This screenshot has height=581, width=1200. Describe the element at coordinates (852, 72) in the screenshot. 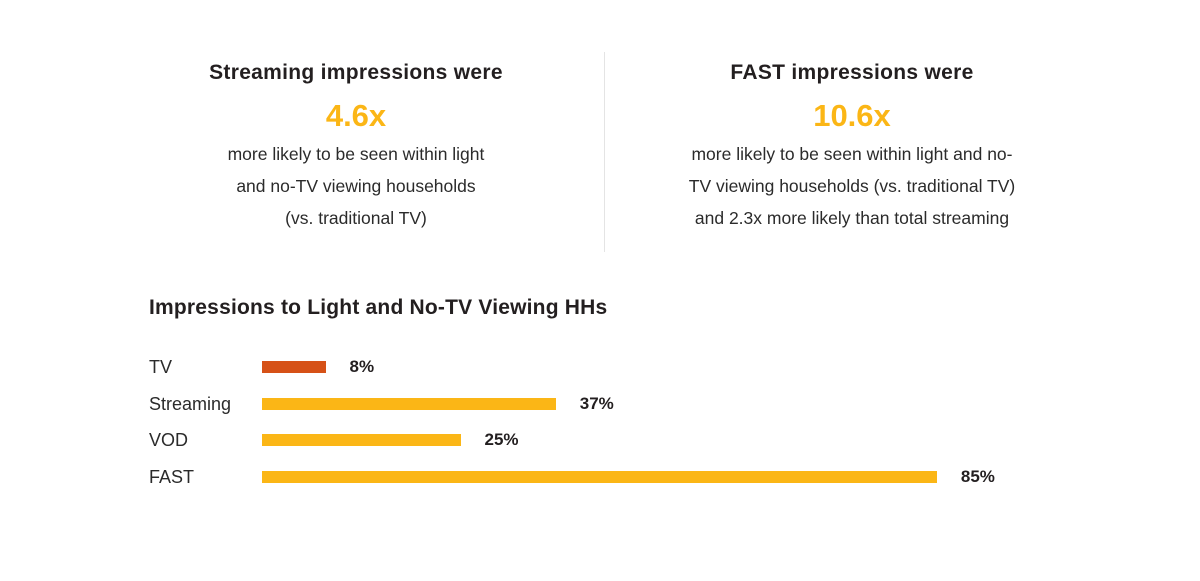

I see `fast-stat-heading: FAST impressions were` at that location.